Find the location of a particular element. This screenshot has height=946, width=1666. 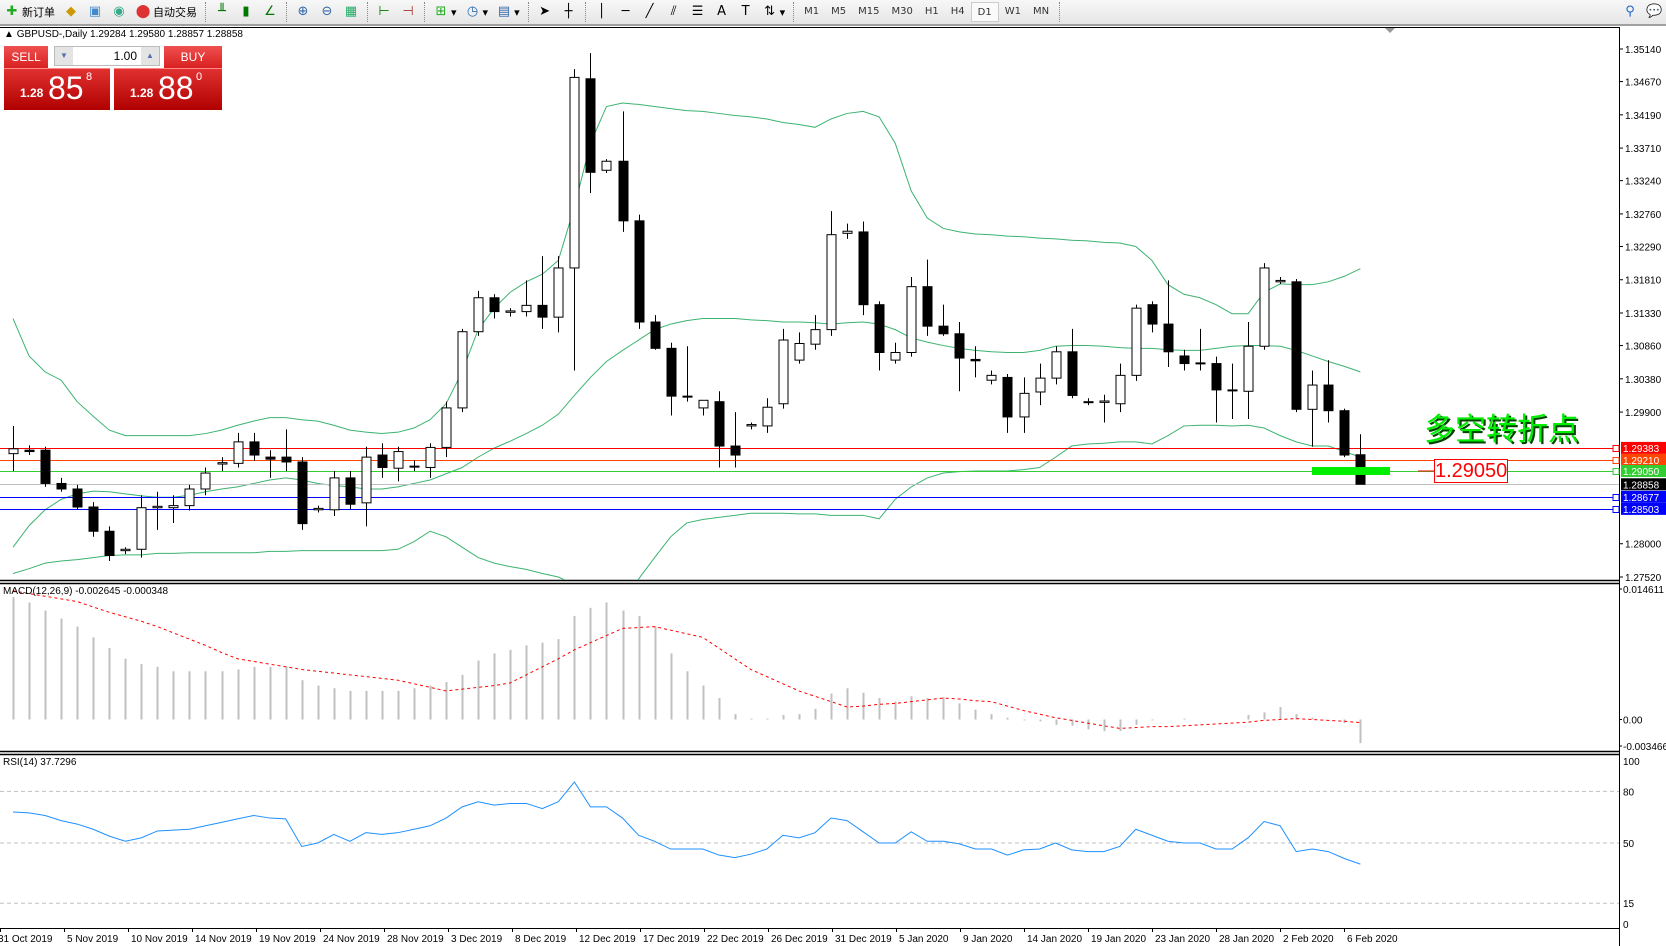

metaeditor-button: ◆ is located at coordinates (71, 12).